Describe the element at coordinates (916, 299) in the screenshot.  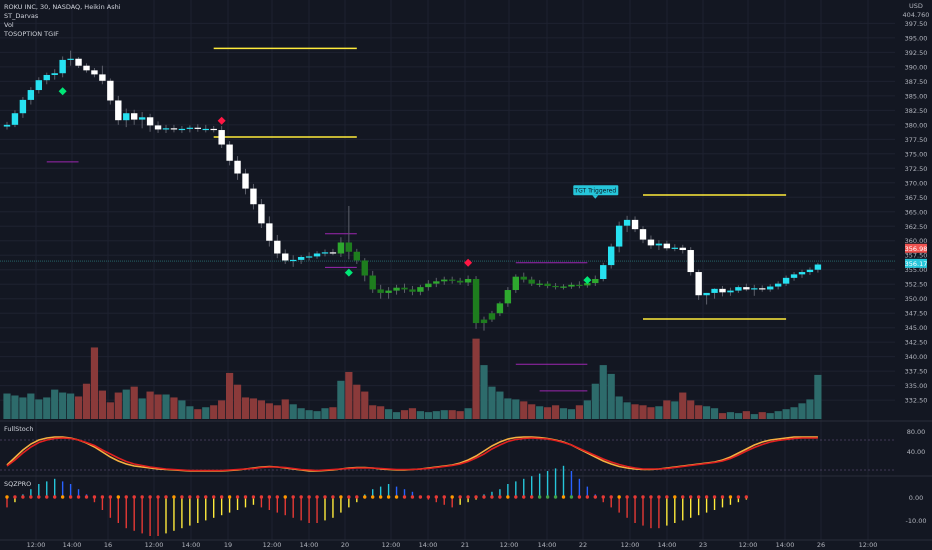
I see `price-tick-label: 350.00` at that location.